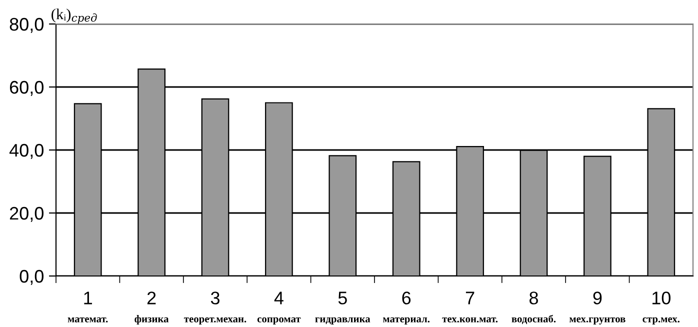 Image resolution: width=698 pixels, height=327 pixels. I want to click on x-tick-label: 9 мех.грунтов, so click(597, 308).